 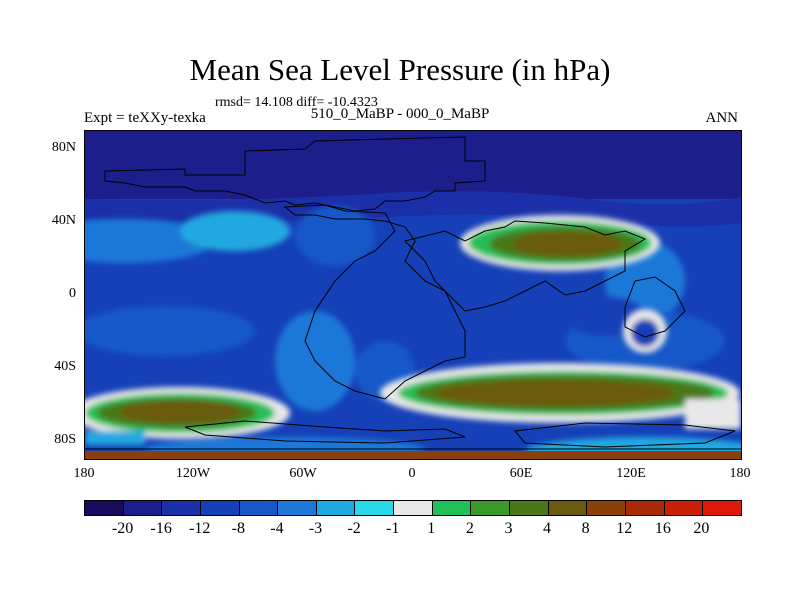 What do you see at coordinates (65, 439) in the screenshot?
I see `lat-label-80s: 80S` at bounding box center [65, 439].